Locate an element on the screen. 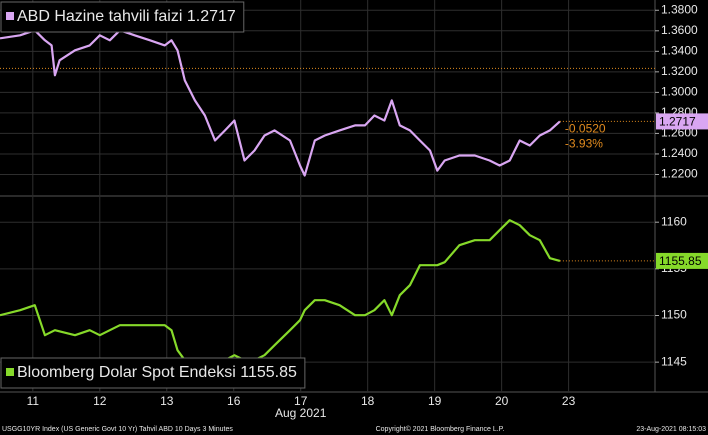 The image size is (708, 435). y-tick-label: 1.2400 is located at coordinates (679, 153).